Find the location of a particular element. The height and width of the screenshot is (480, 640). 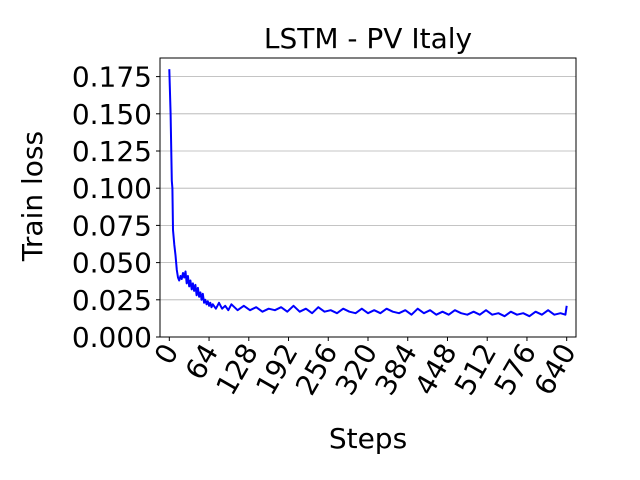

y-tick-label: 0.150 is located at coordinates (112, 114).